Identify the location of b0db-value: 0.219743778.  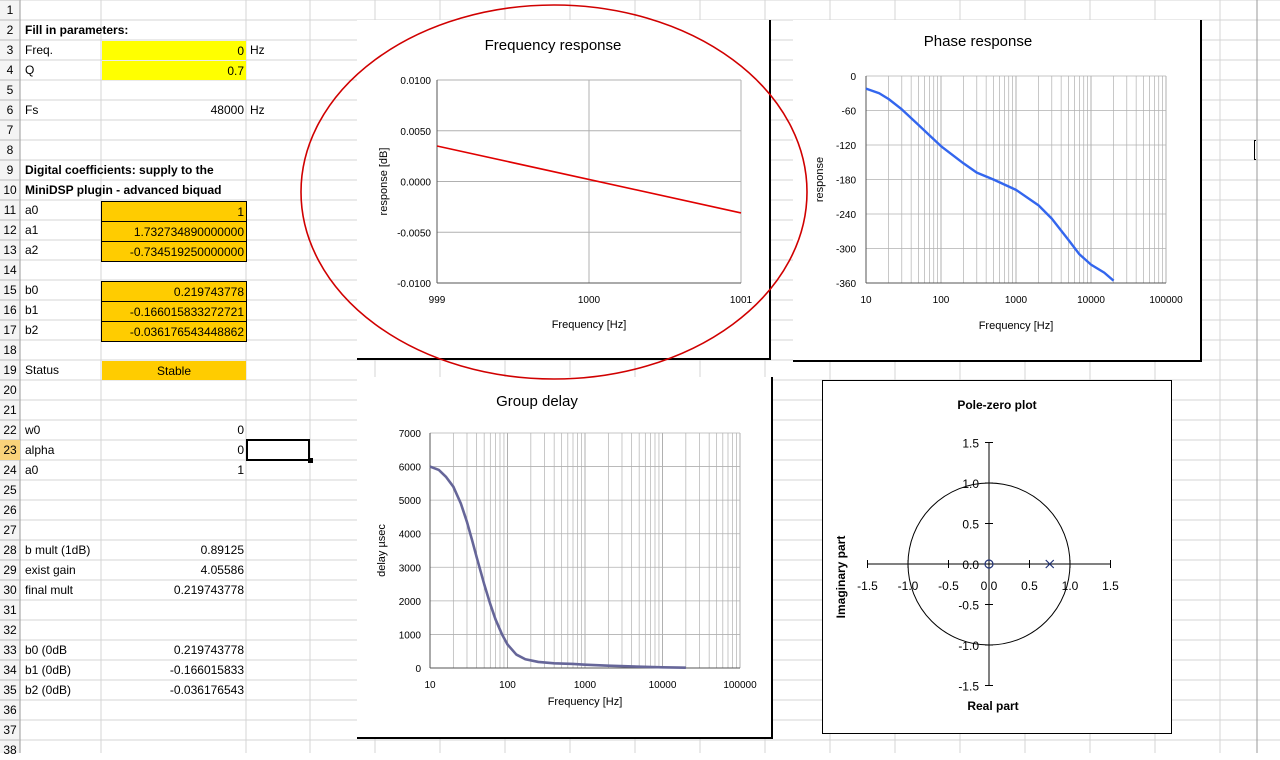
(208, 650).